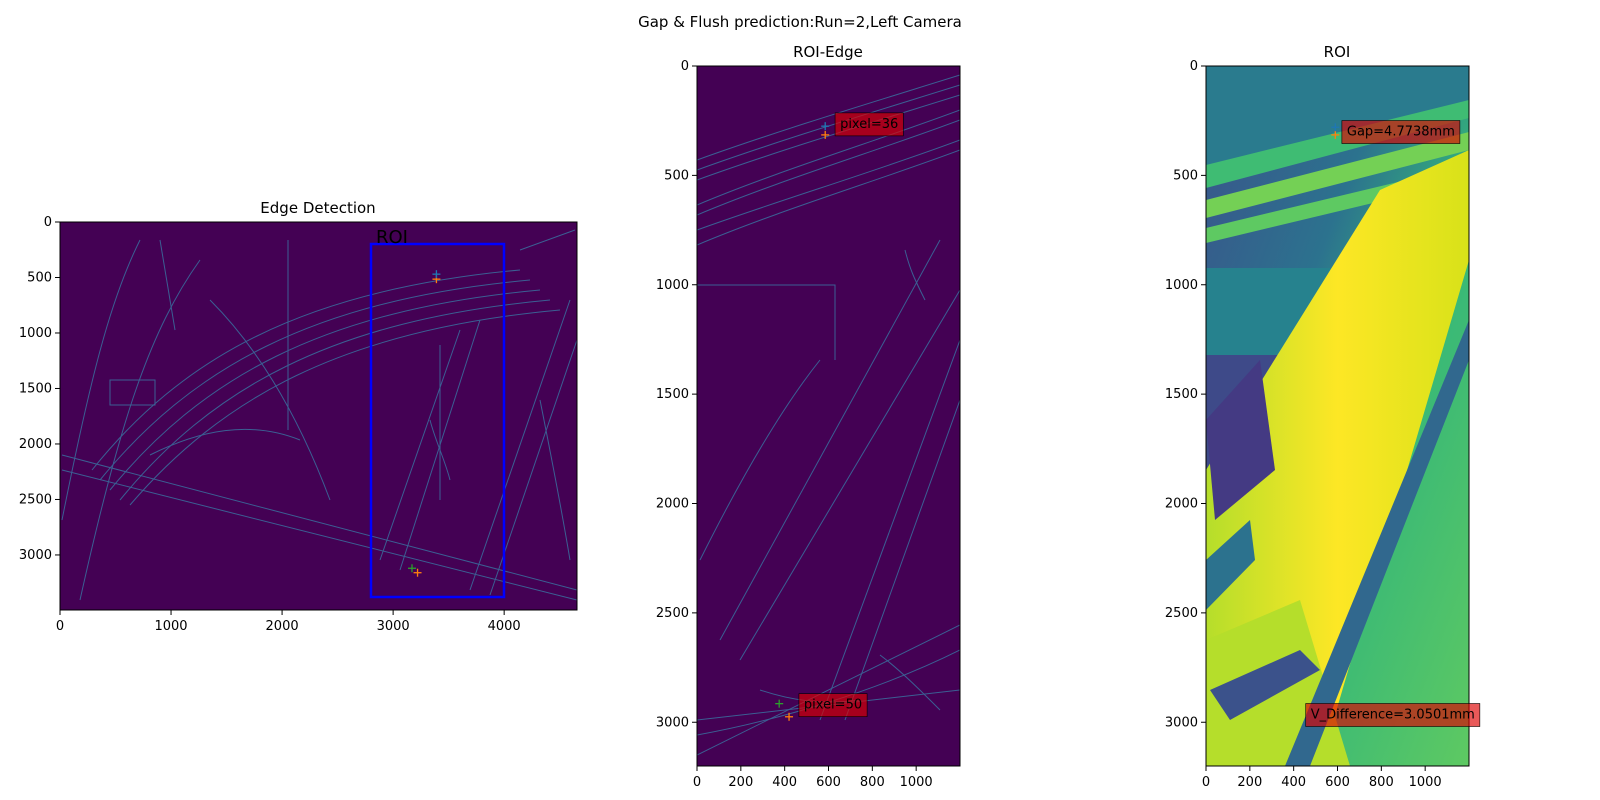 The width and height of the screenshot is (1600, 800). I want to click on roi-edge-title: ROI-Edge, so click(828, 52).